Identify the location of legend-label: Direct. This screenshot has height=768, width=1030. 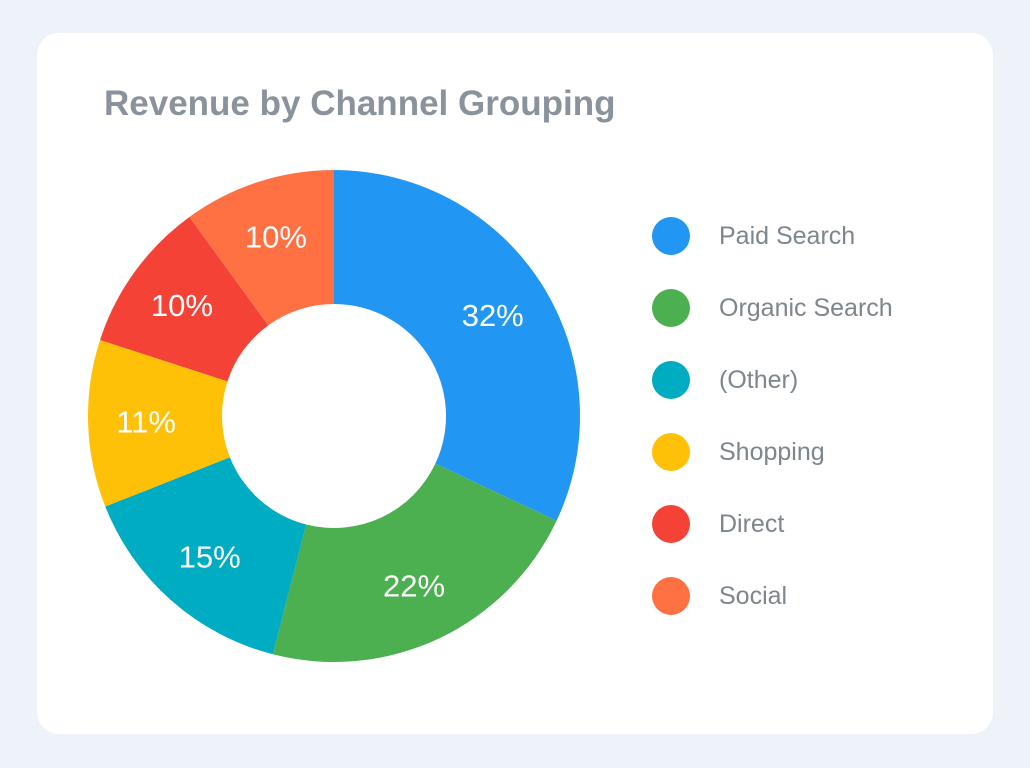
(752, 524).